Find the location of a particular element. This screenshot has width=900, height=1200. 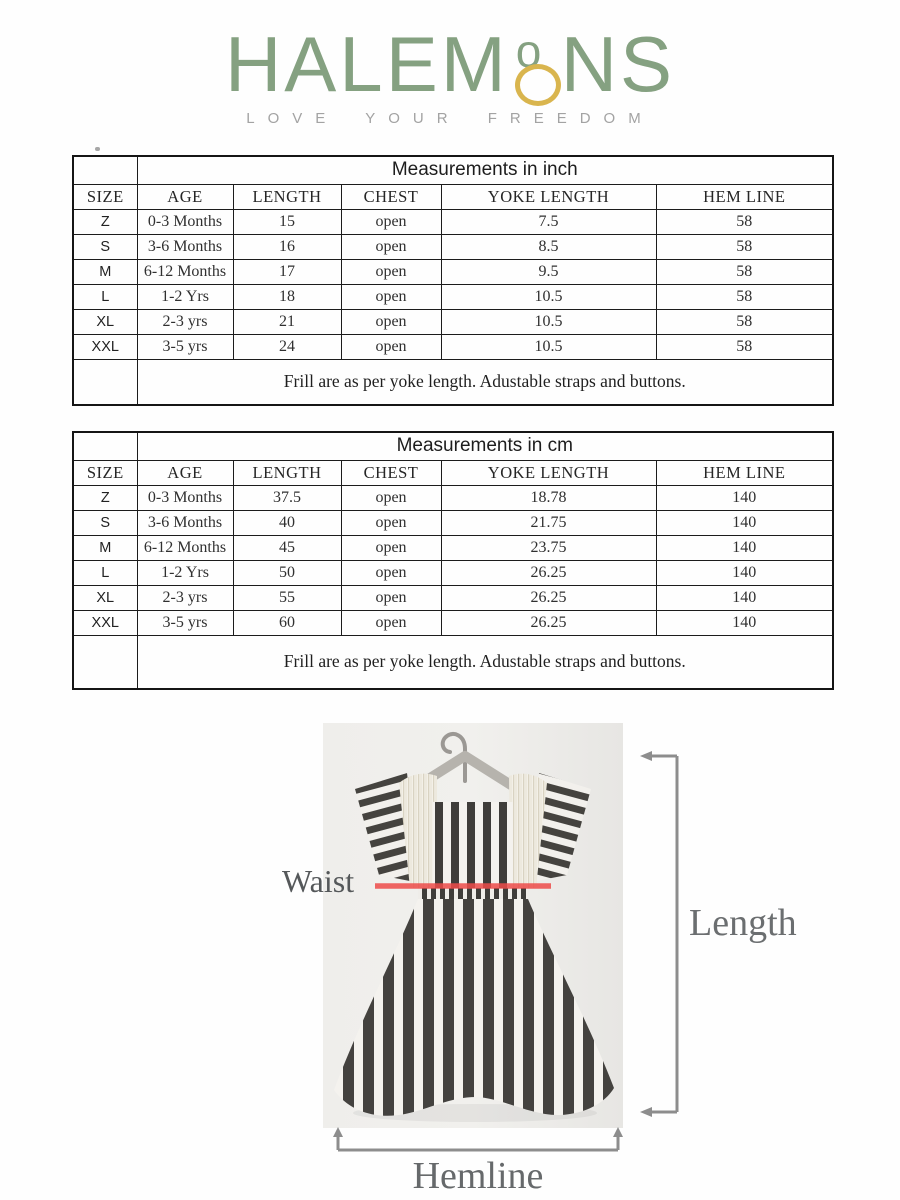

dress-frill-left is located at coordinates (418, 830).